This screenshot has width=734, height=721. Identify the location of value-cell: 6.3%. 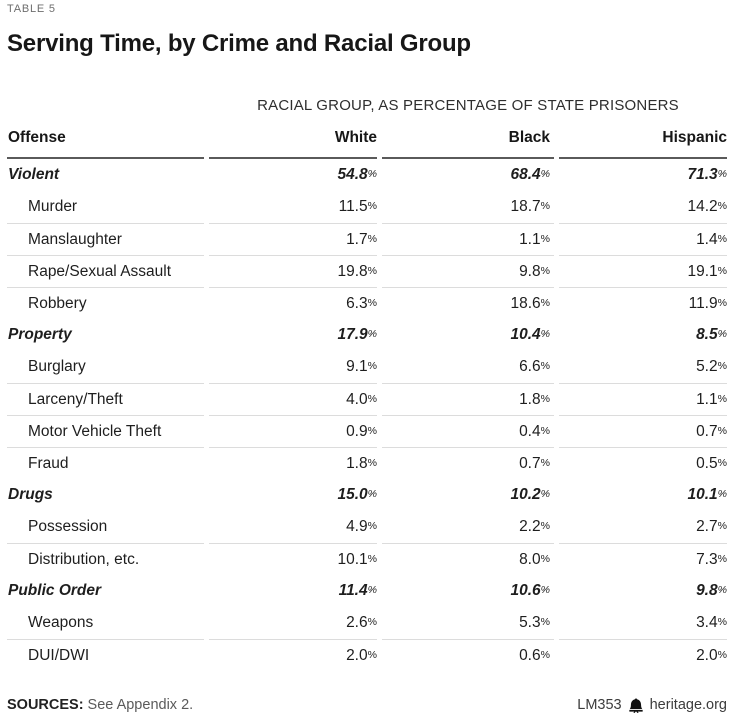
(293, 303).